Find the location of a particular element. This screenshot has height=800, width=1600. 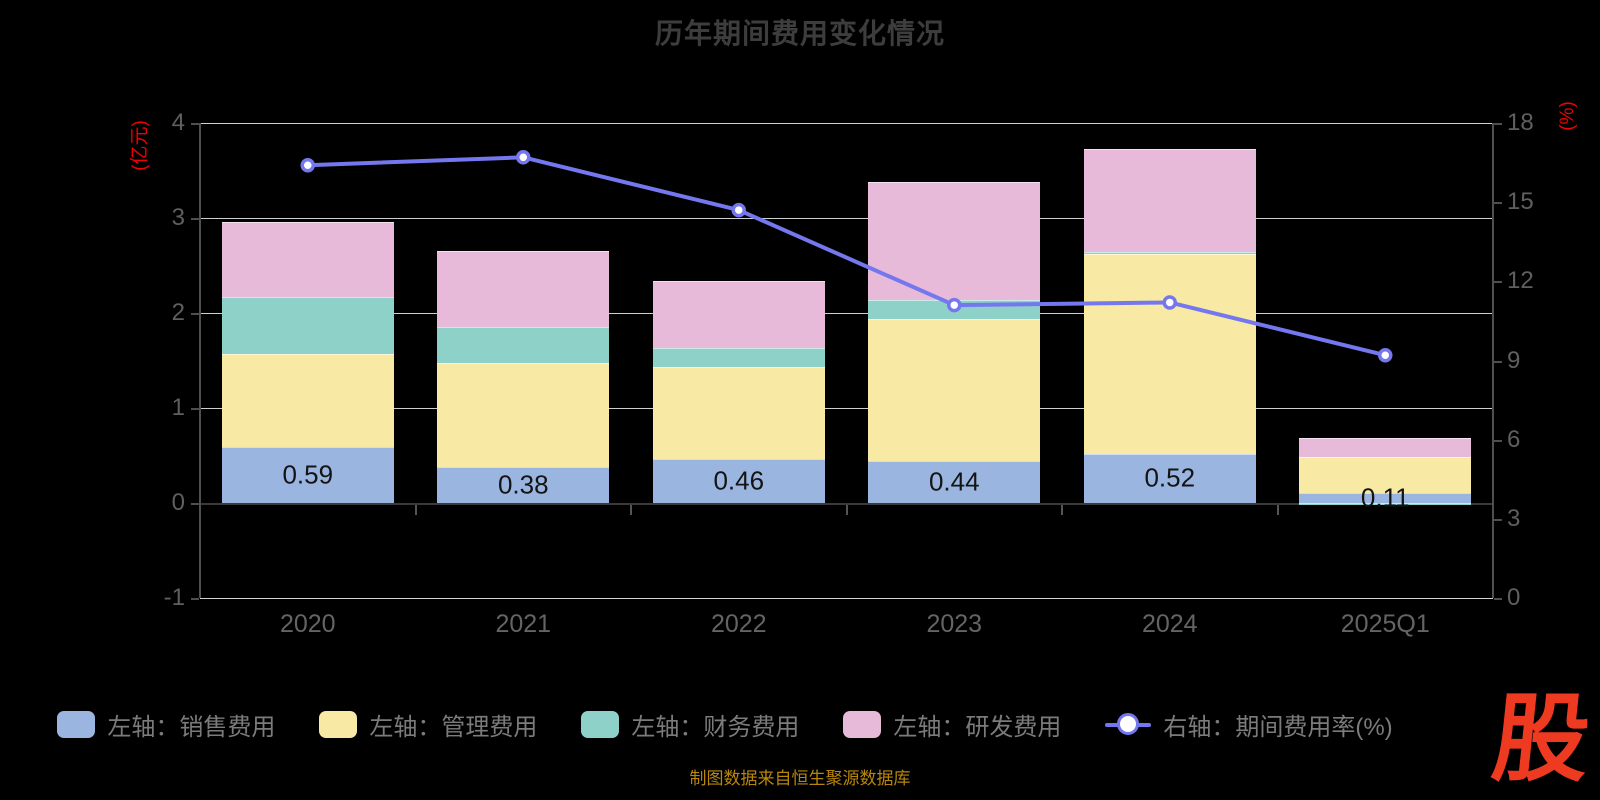

legend-item: 左轴：管理费用 is located at coordinates (428, 724).